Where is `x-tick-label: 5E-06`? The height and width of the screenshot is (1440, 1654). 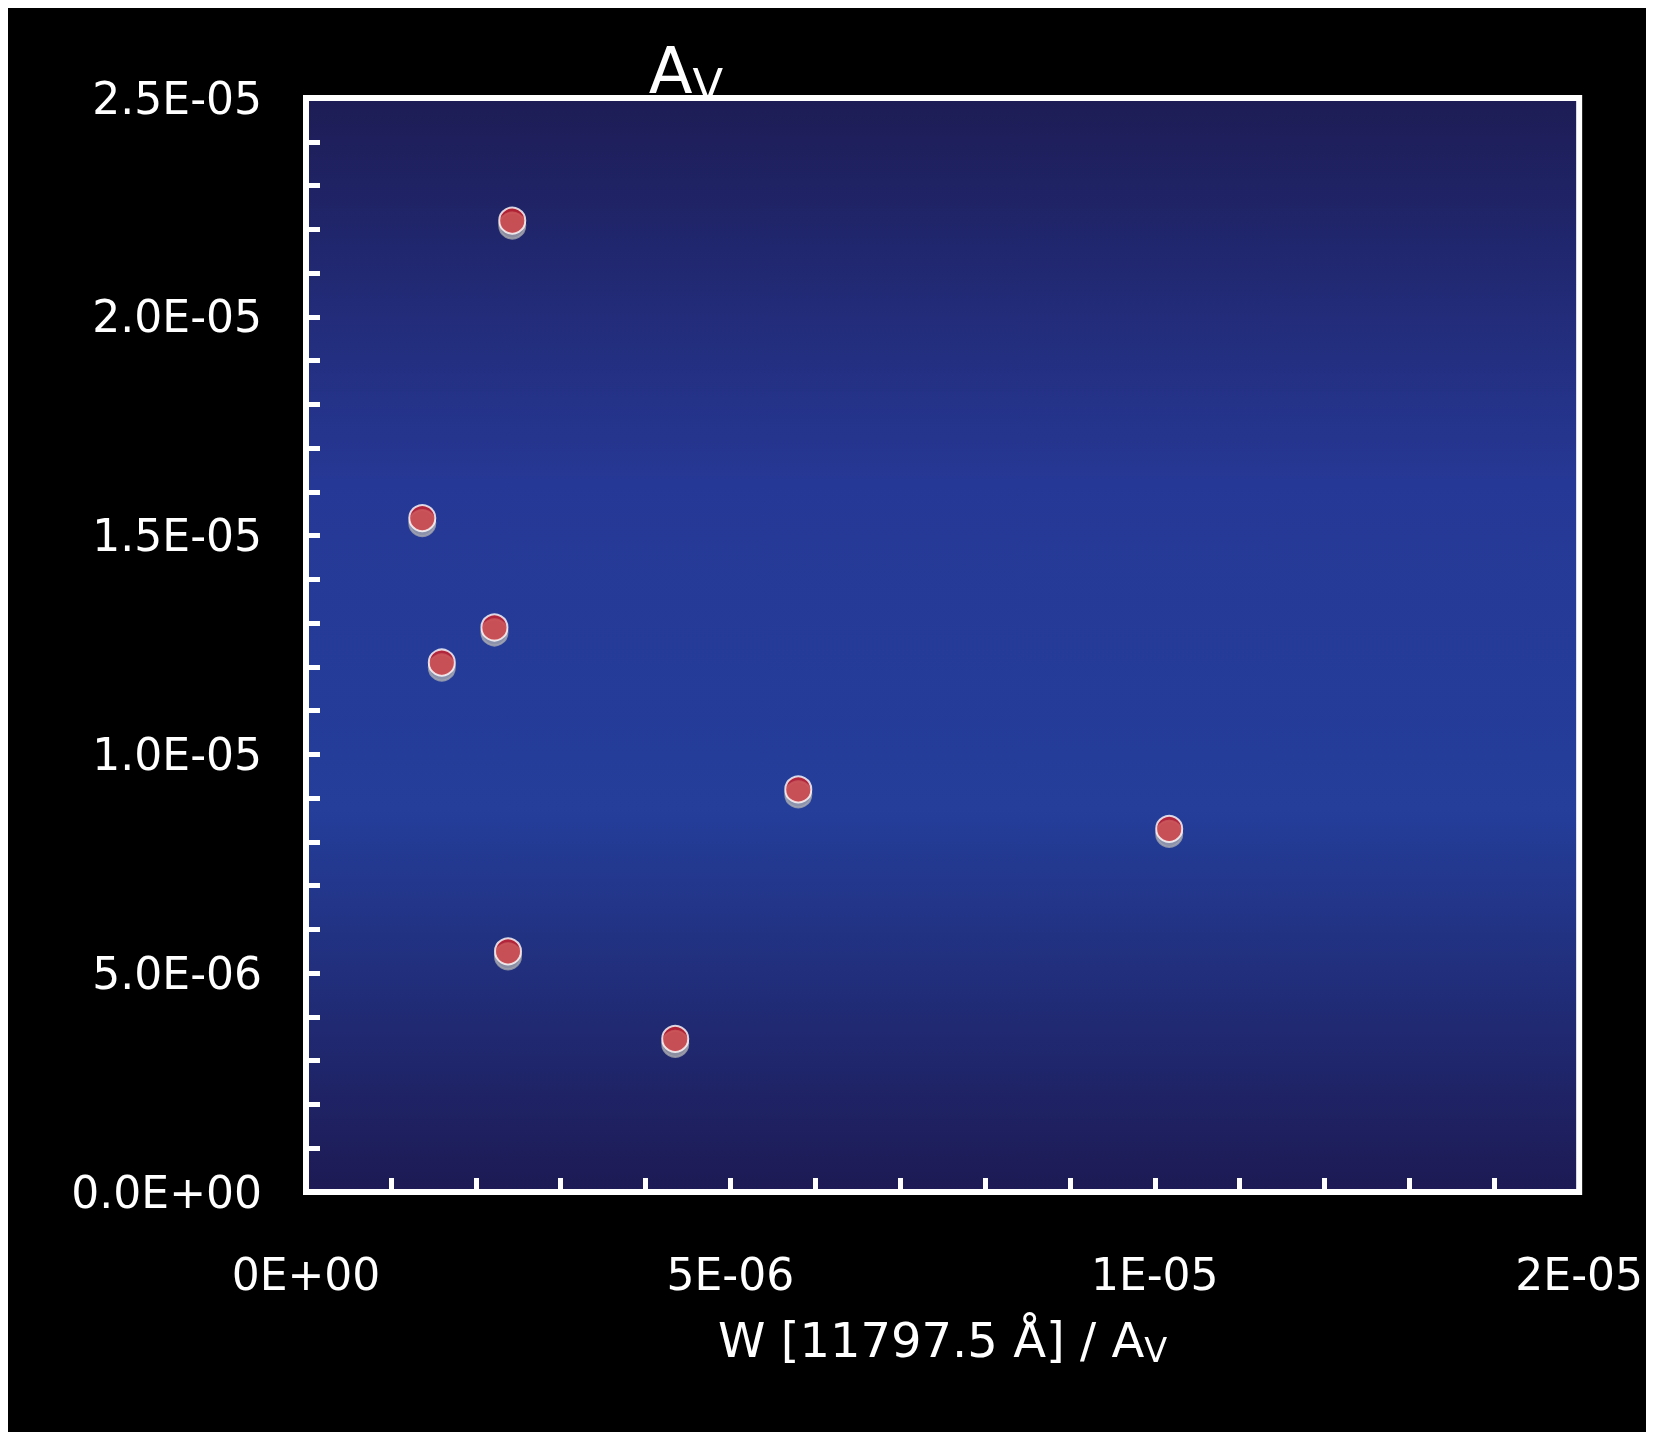 x-tick-label: 5E-06 is located at coordinates (730, 1274).